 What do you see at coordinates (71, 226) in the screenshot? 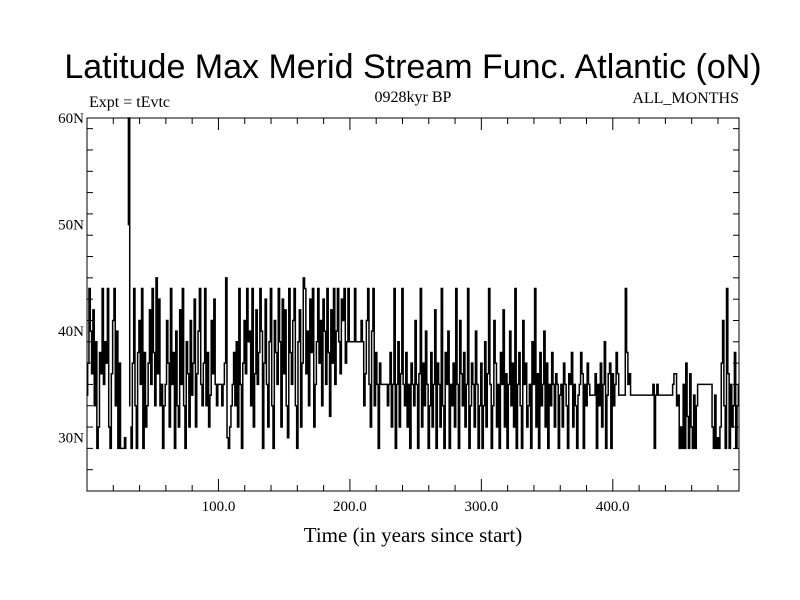
I see `y-tick-label: 50N` at bounding box center [71, 226].